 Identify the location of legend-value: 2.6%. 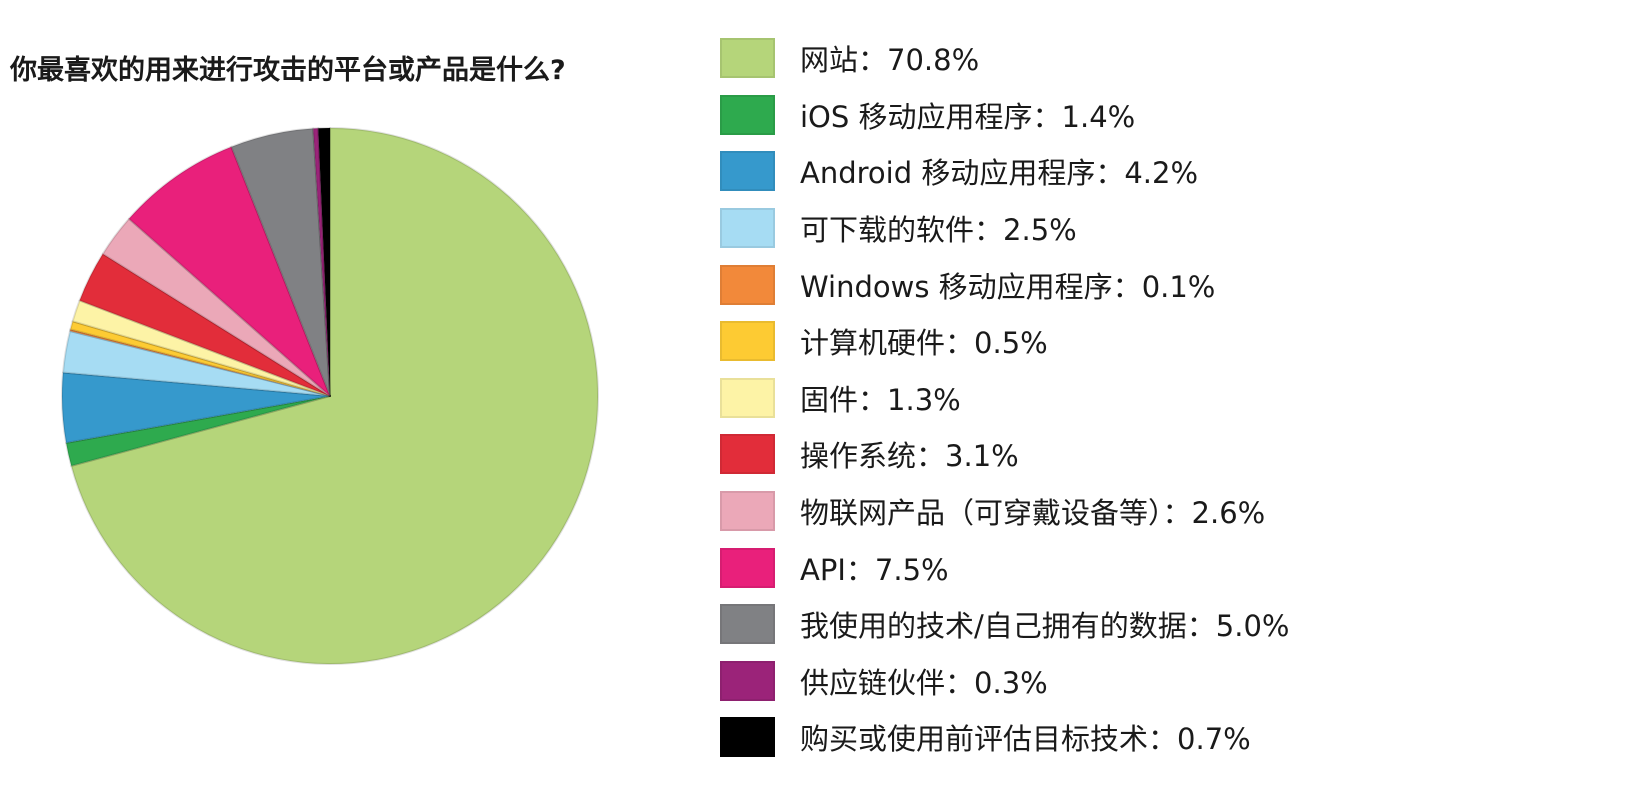
(1228, 513).